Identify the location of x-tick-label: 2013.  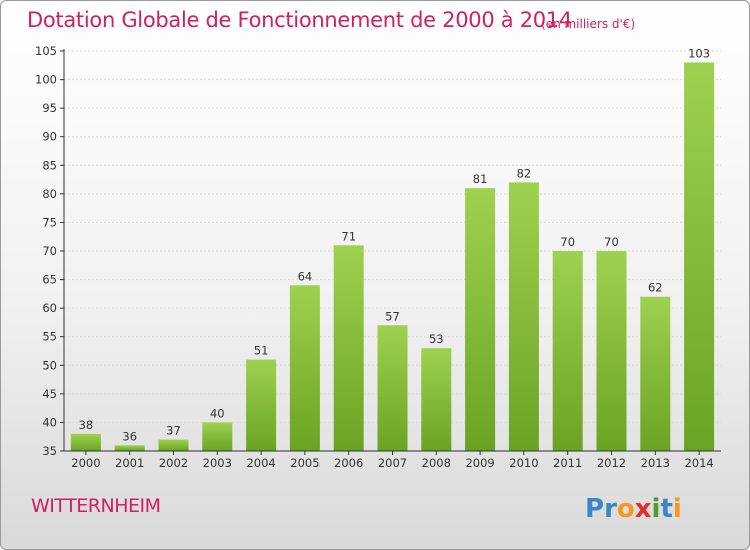
(655, 463).